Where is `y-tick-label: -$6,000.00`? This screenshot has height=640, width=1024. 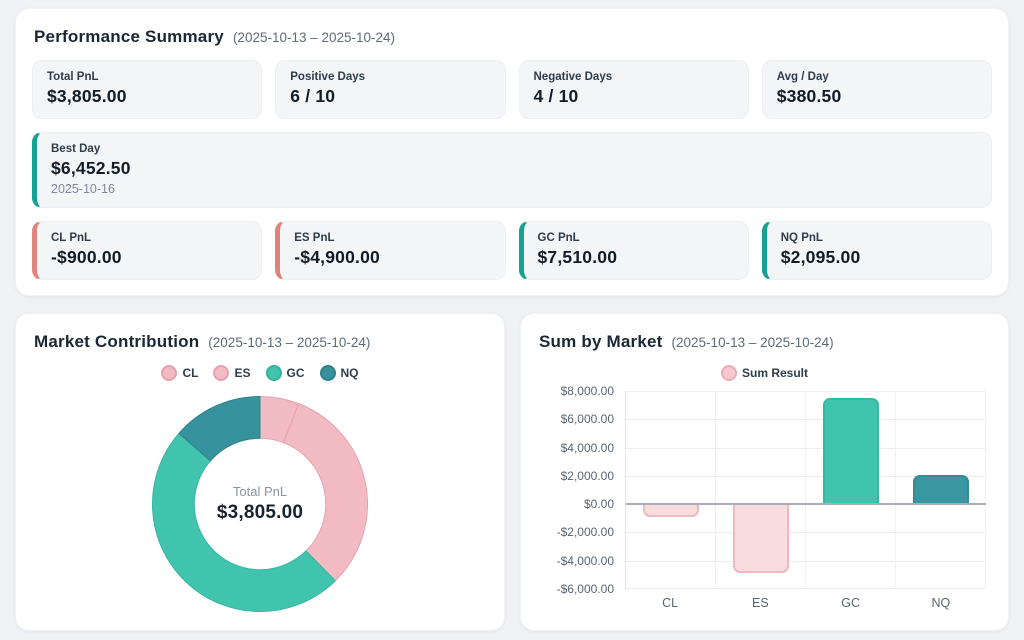
y-tick-label: -$6,000.00 is located at coordinates (585, 589).